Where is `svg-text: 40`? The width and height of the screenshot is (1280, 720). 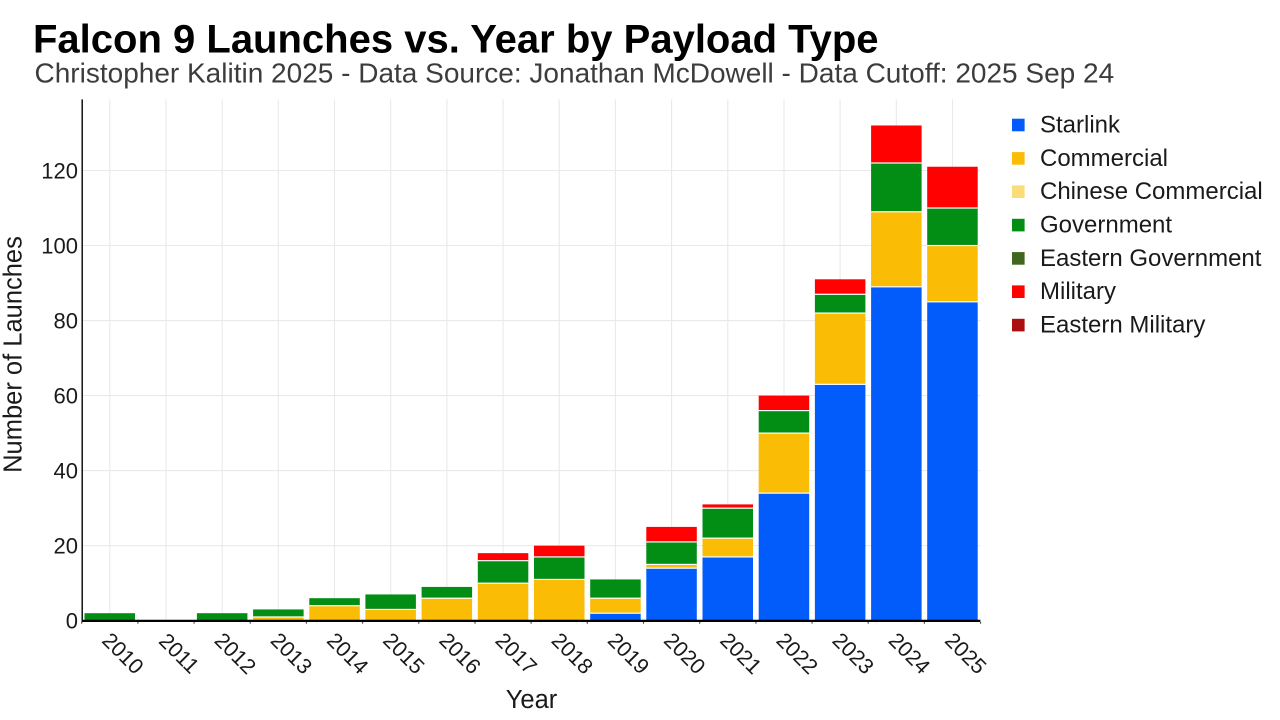 svg-text: 40 is located at coordinates (66, 470).